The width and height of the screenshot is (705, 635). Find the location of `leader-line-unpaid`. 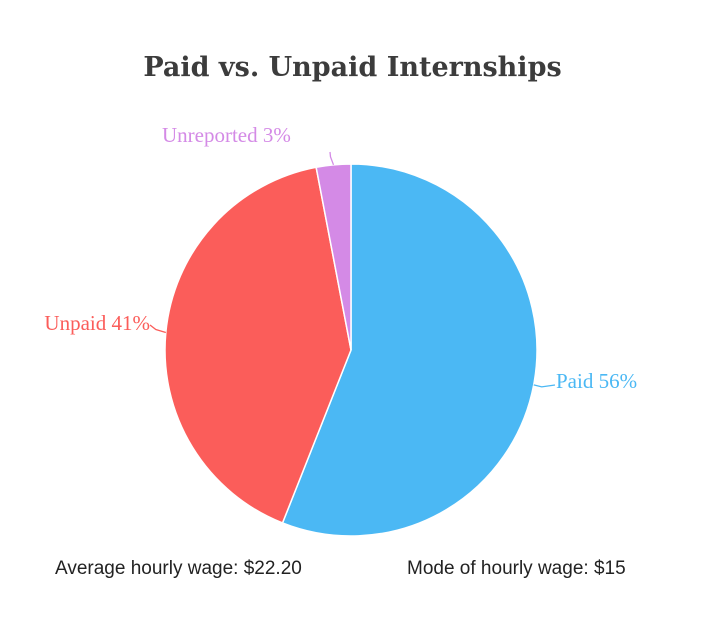

leader-line-unpaid is located at coordinates (158, 329).